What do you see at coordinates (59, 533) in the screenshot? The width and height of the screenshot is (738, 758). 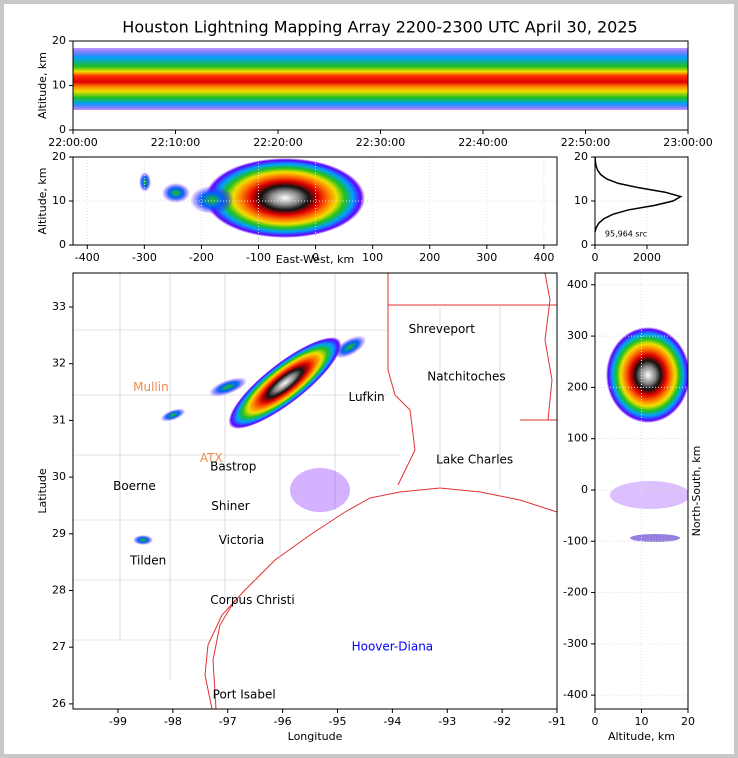 I see `y-tick-label: 29` at bounding box center [59, 533].